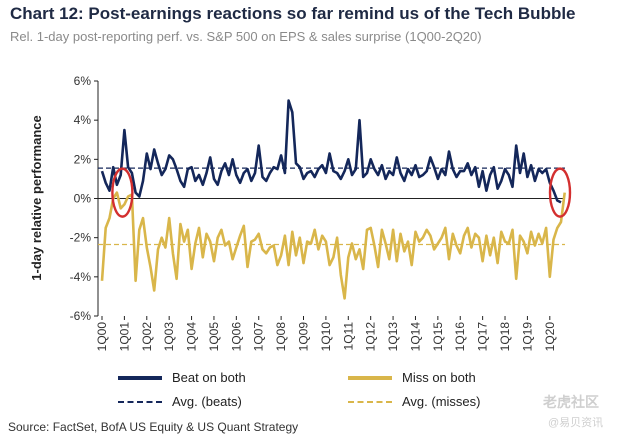 This screenshot has height=438, width=621. Describe the element at coordinates (438, 337) in the screenshot. I see `x-tick-label: 1Q15` at that location.